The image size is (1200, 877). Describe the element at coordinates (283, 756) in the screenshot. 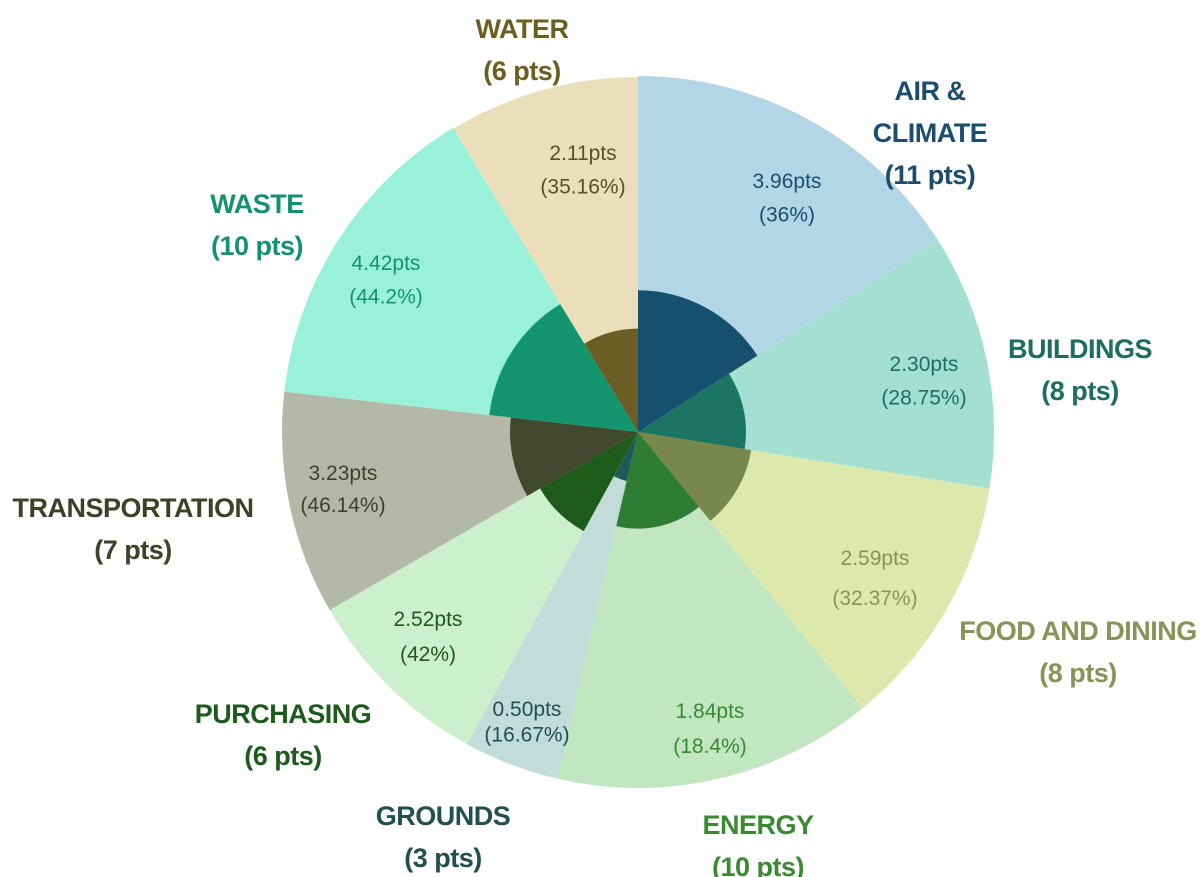

I see `max-points-label-purchasing: (6 pts)` at that location.